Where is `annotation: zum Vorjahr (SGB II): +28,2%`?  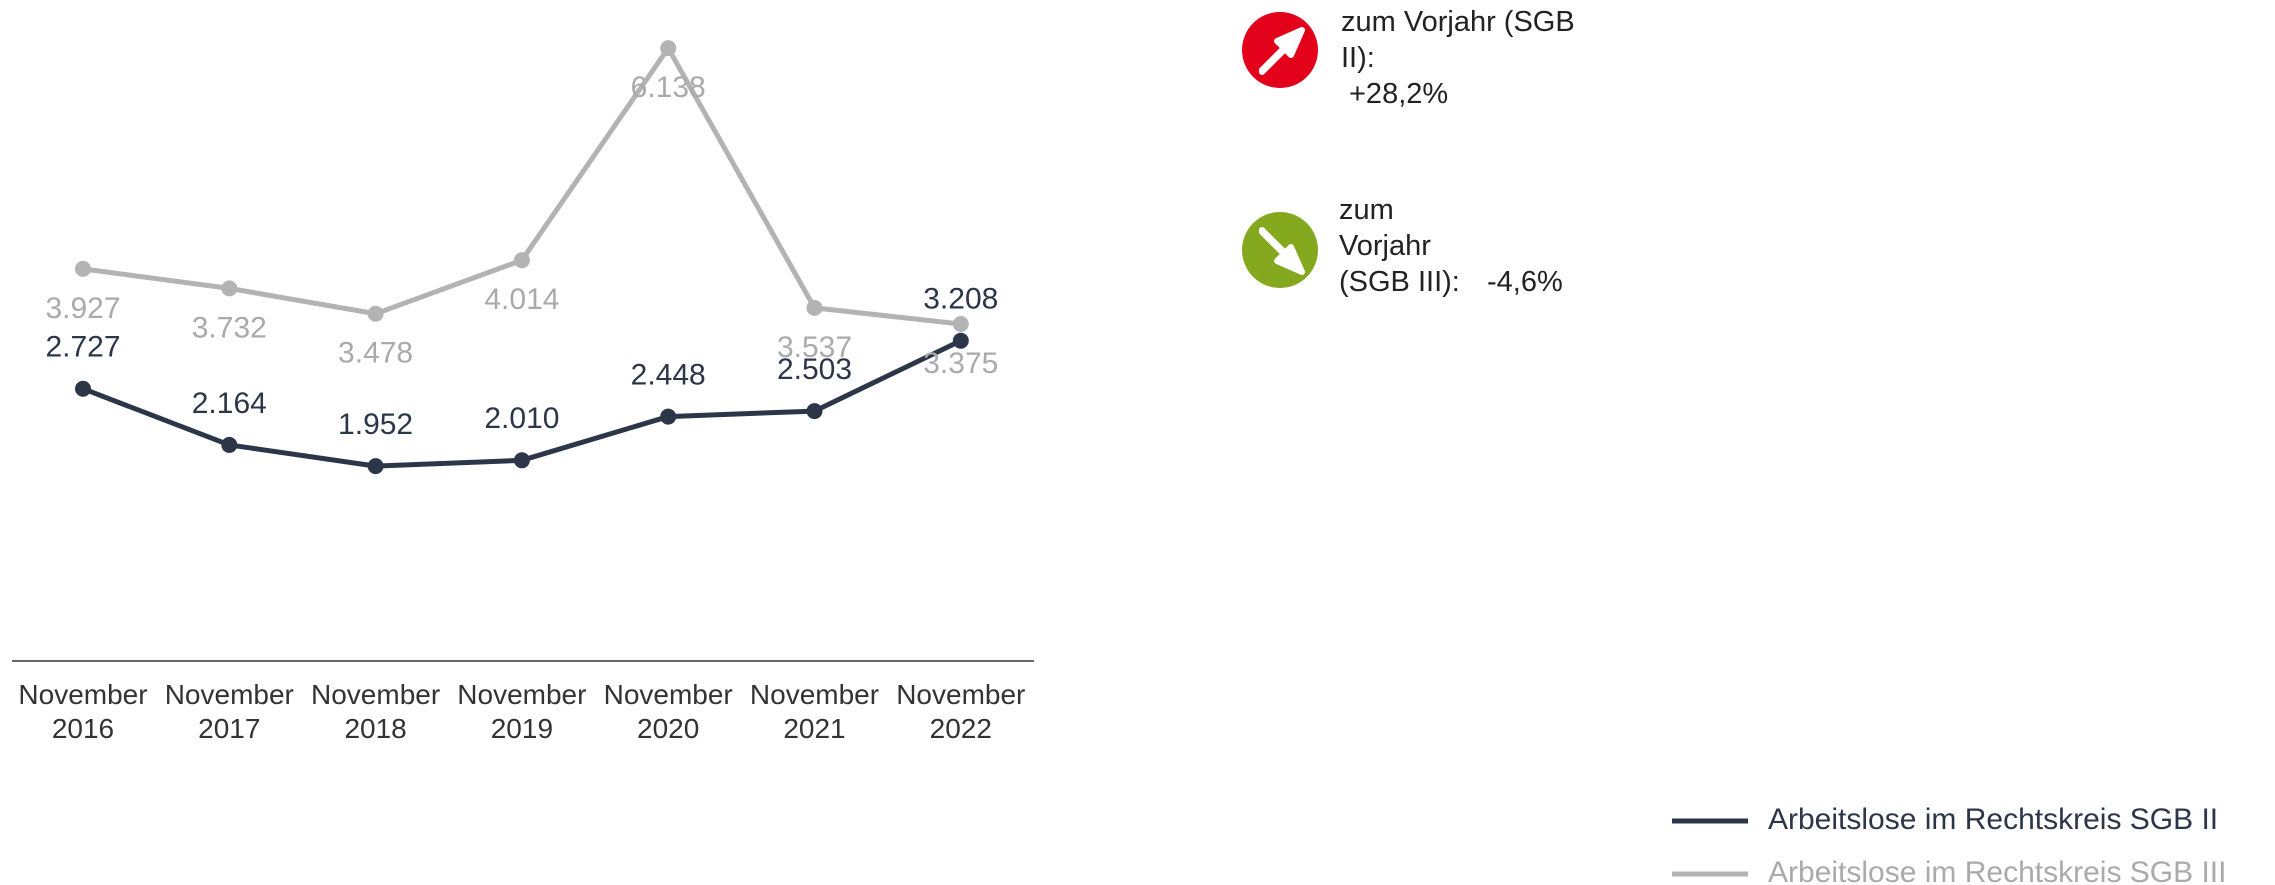
annotation: zum Vorjahr (SGB II): +28,2% is located at coordinates (1471, 58).